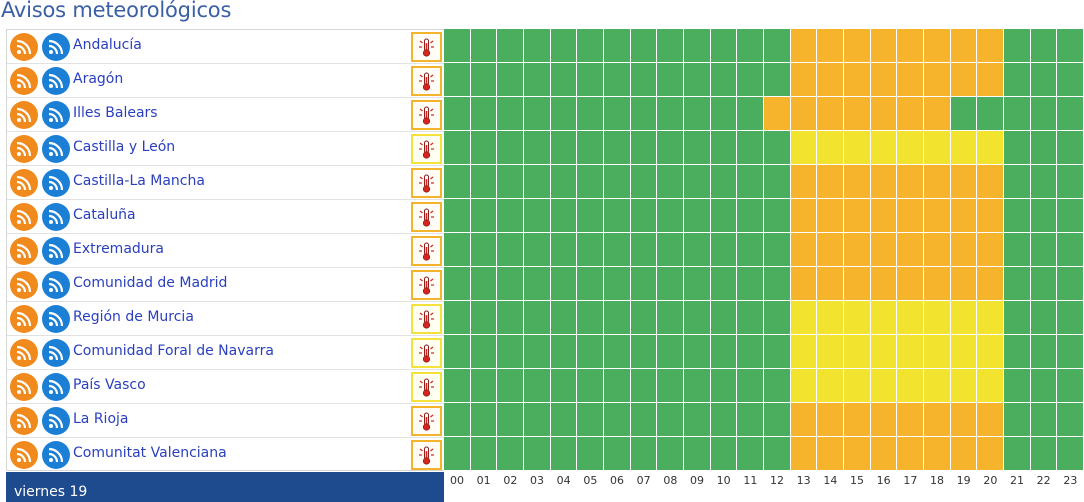  I want to click on region-row: Illes Balears, so click(225, 115).